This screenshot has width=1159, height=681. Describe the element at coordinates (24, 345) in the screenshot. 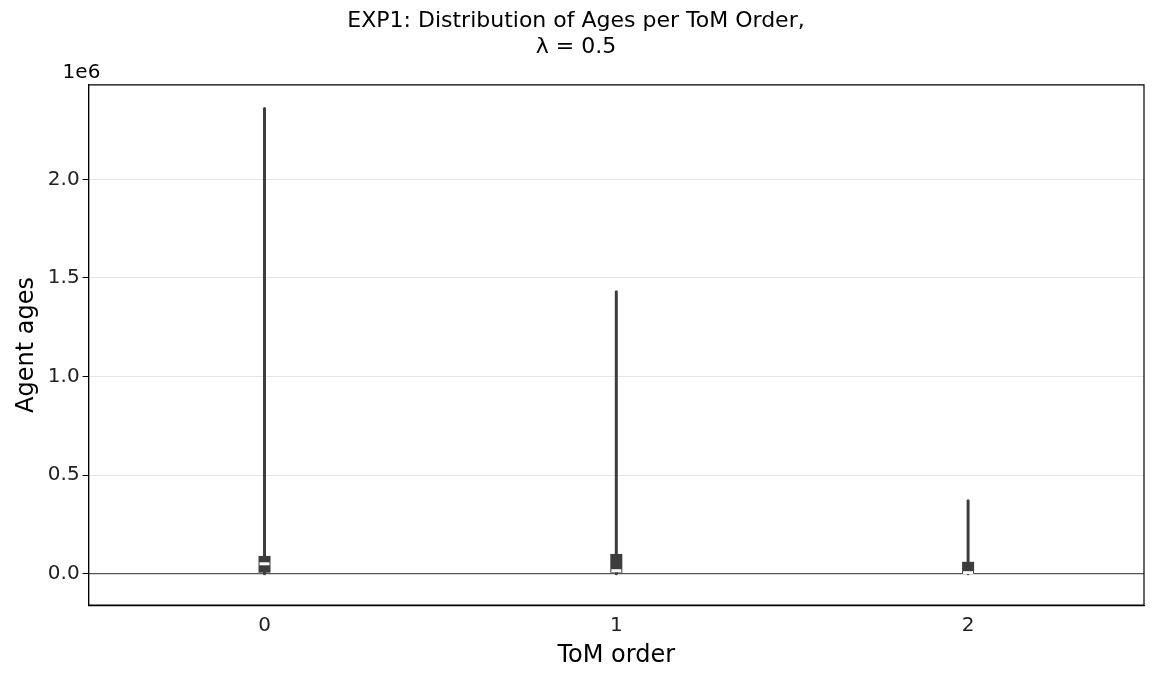

I see `y-axis-title: Agent ages` at that location.